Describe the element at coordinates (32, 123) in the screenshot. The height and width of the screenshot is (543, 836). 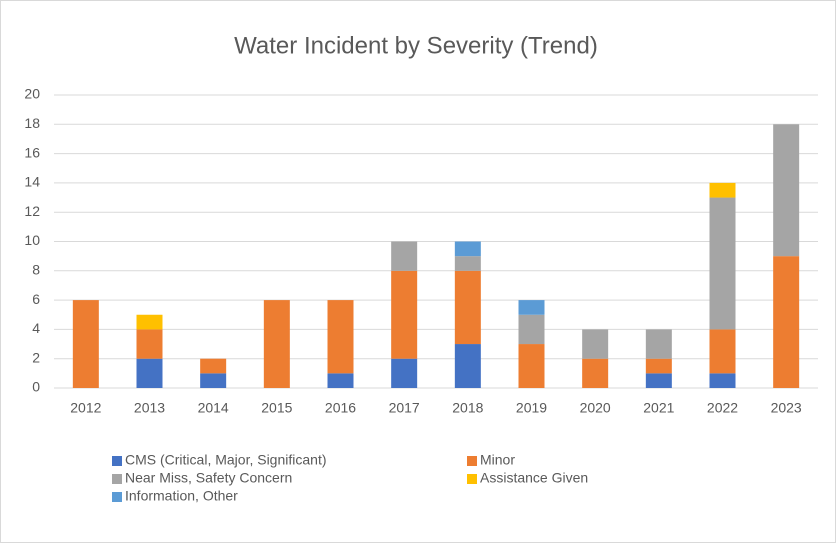
I see `y-tick-label: 18` at that location.